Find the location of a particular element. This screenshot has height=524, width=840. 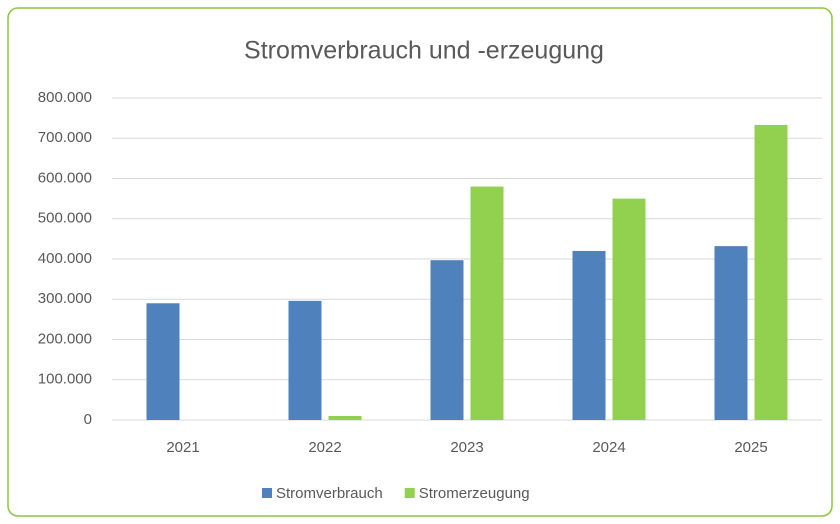

x-tick-label: 2024 is located at coordinates (608, 447).